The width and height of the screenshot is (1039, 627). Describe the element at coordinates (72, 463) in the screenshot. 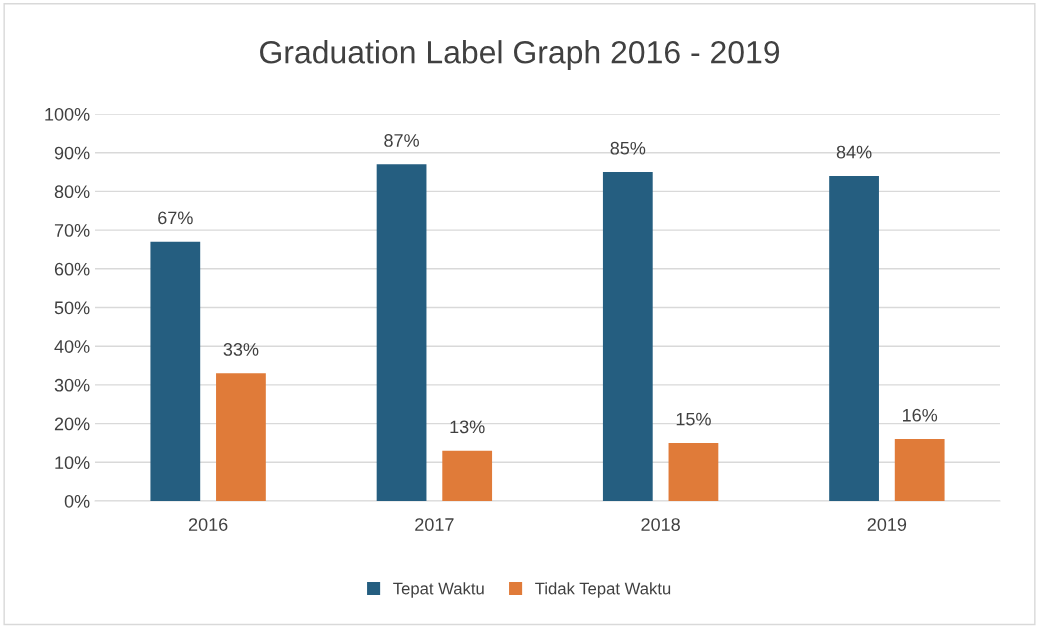

I see `y-tick-label: 10%` at that location.